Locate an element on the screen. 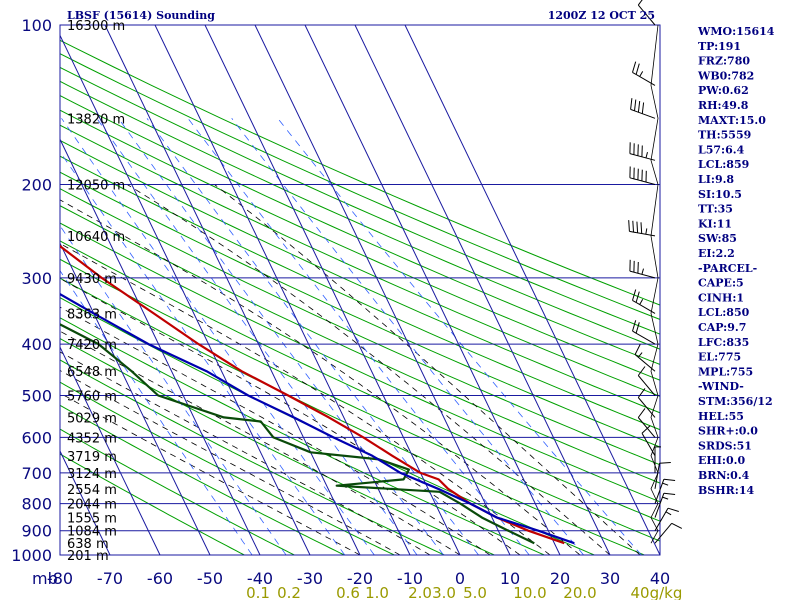 Image resolution: width=800 pixels, height=600 pixels. height-label: 1084 m is located at coordinates (92, 532).